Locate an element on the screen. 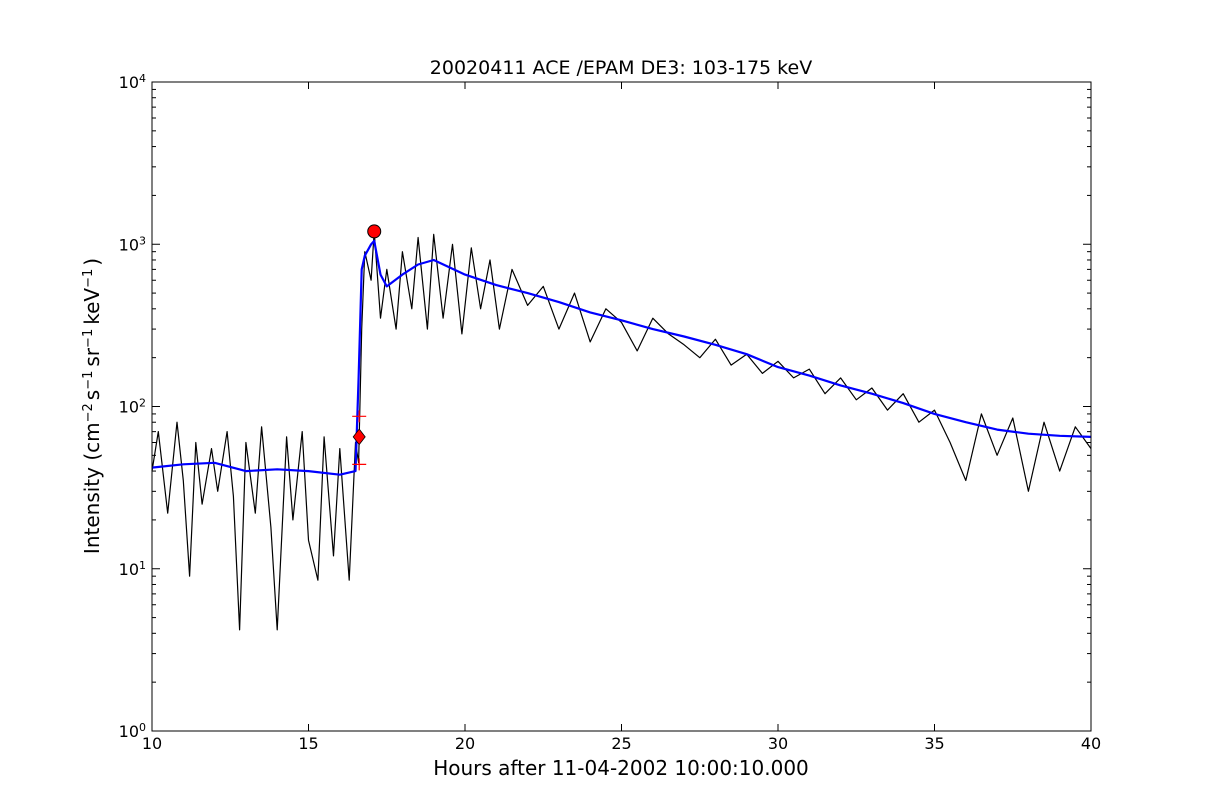  y-label-exp1: −2 is located at coordinates (88, 412).